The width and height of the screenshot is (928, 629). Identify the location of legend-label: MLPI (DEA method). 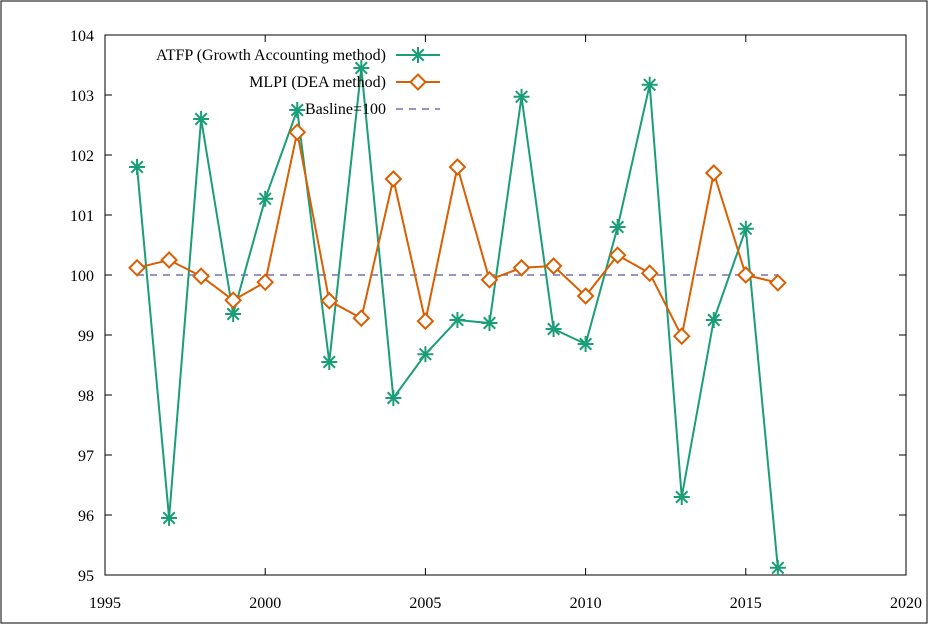
(317, 82).